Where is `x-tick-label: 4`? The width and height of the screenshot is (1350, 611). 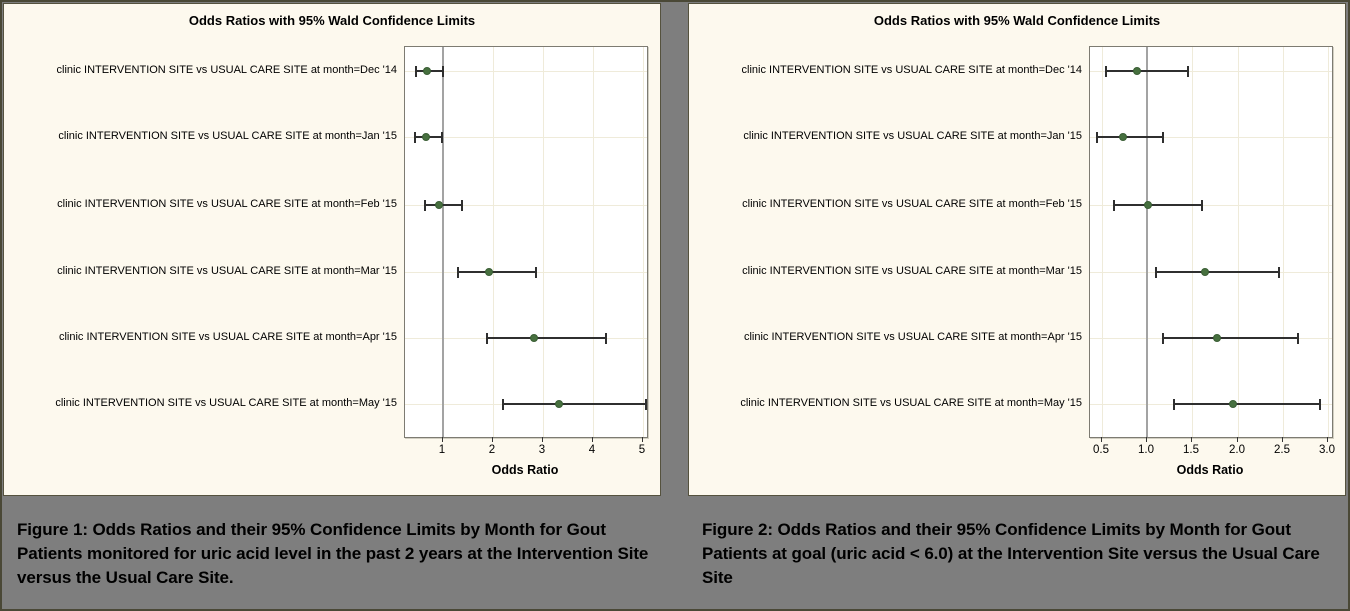 x-tick-label: 4 is located at coordinates (592, 450).